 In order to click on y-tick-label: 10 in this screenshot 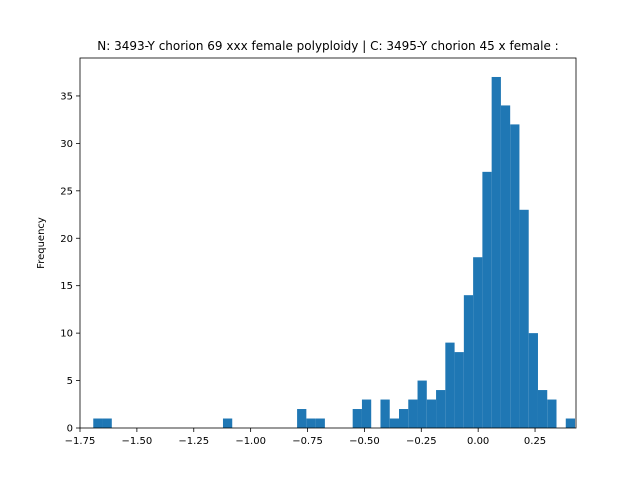, I will do `click(66, 334)`.